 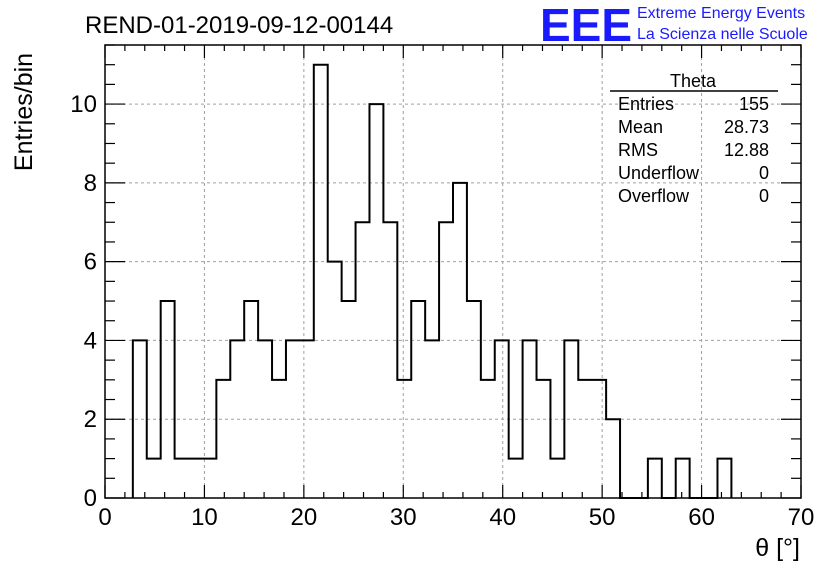 I want to click on x-tick-label: 40, so click(x=502, y=517).